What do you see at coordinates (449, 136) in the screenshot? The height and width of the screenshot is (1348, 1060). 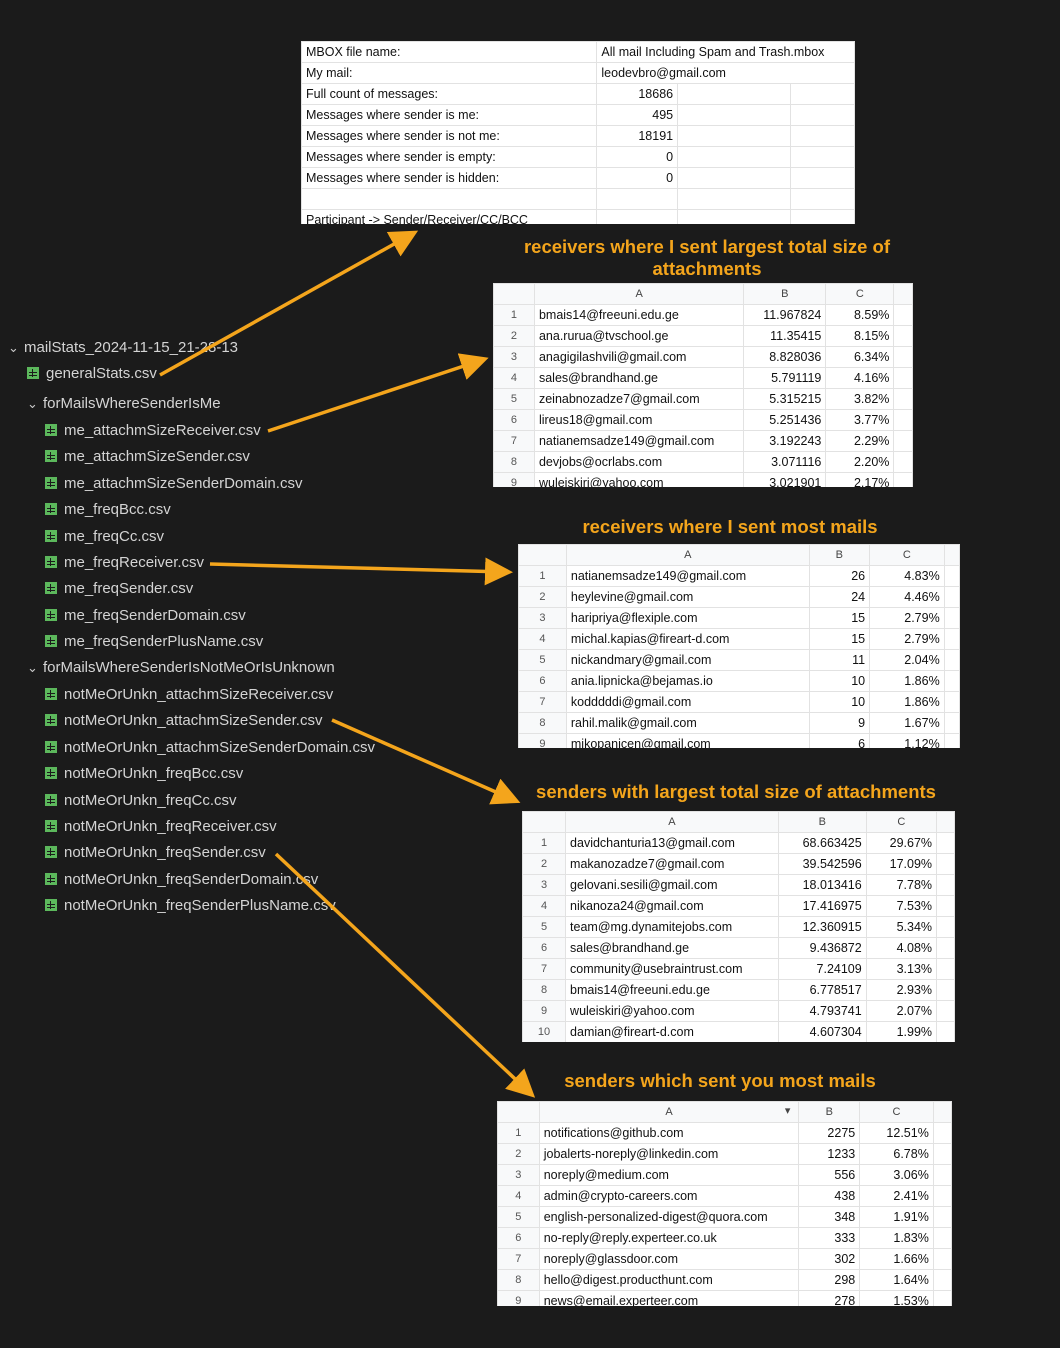 I see `stat-label: Messages where sender is not me:` at bounding box center [449, 136].